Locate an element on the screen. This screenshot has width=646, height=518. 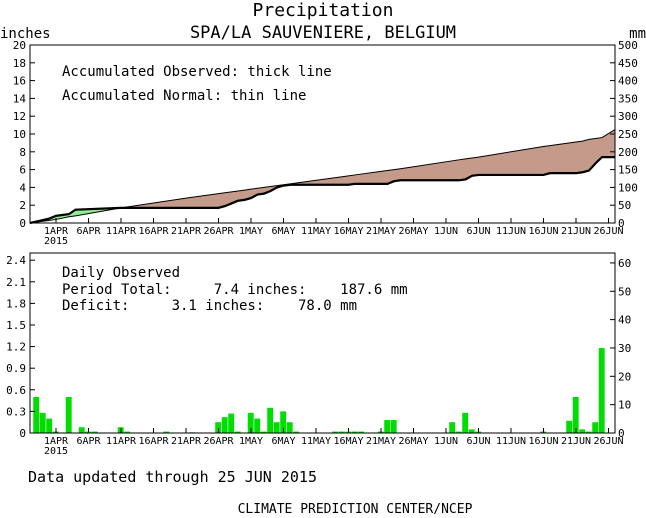
right-y-tick-label: 450 is located at coordinates (628, 63).